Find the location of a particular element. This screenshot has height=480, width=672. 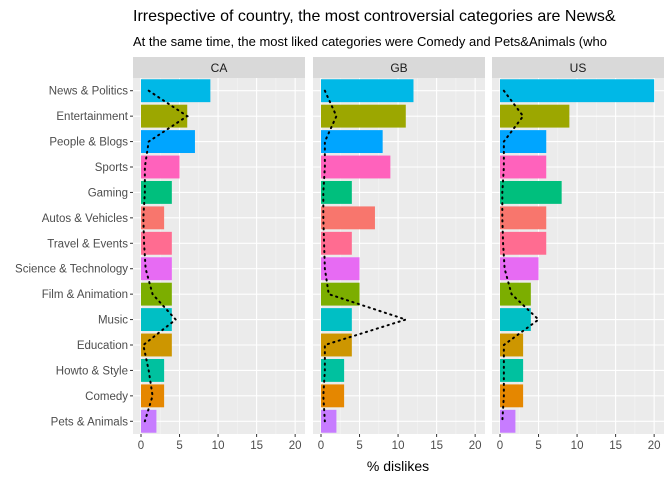

category-label: Travel & Events is located at coordinates (87, 244).